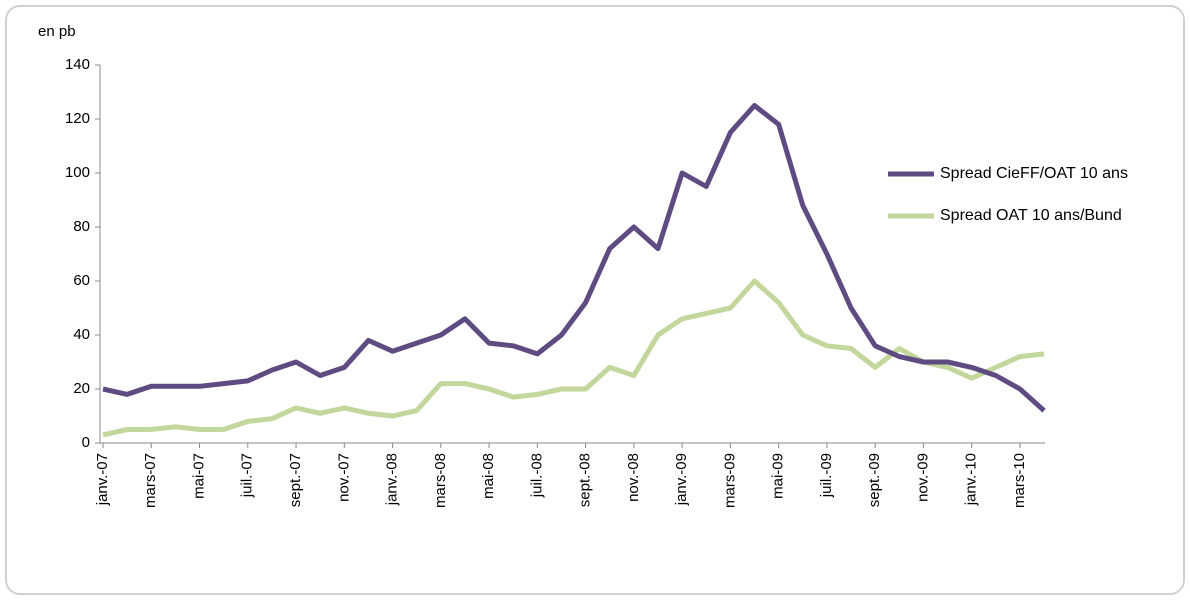 This screenshot has width=1190, height=605. Describe the element at coordinates (826, 475) in the screenshot. I see `x-tick-label: juil.-09` at that location.